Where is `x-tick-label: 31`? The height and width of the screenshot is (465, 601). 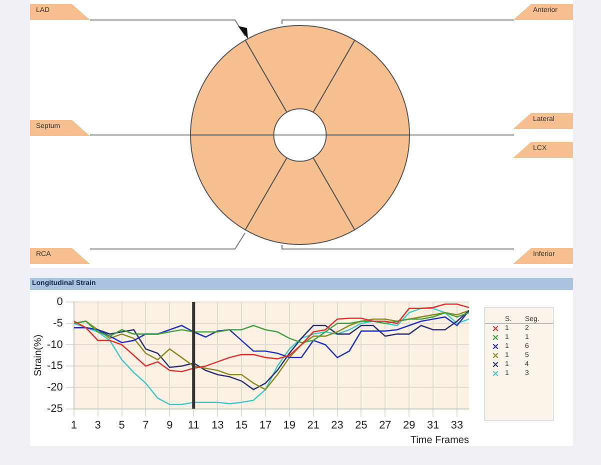 x-tick-label: 31 is located at coordinates (433, 425).